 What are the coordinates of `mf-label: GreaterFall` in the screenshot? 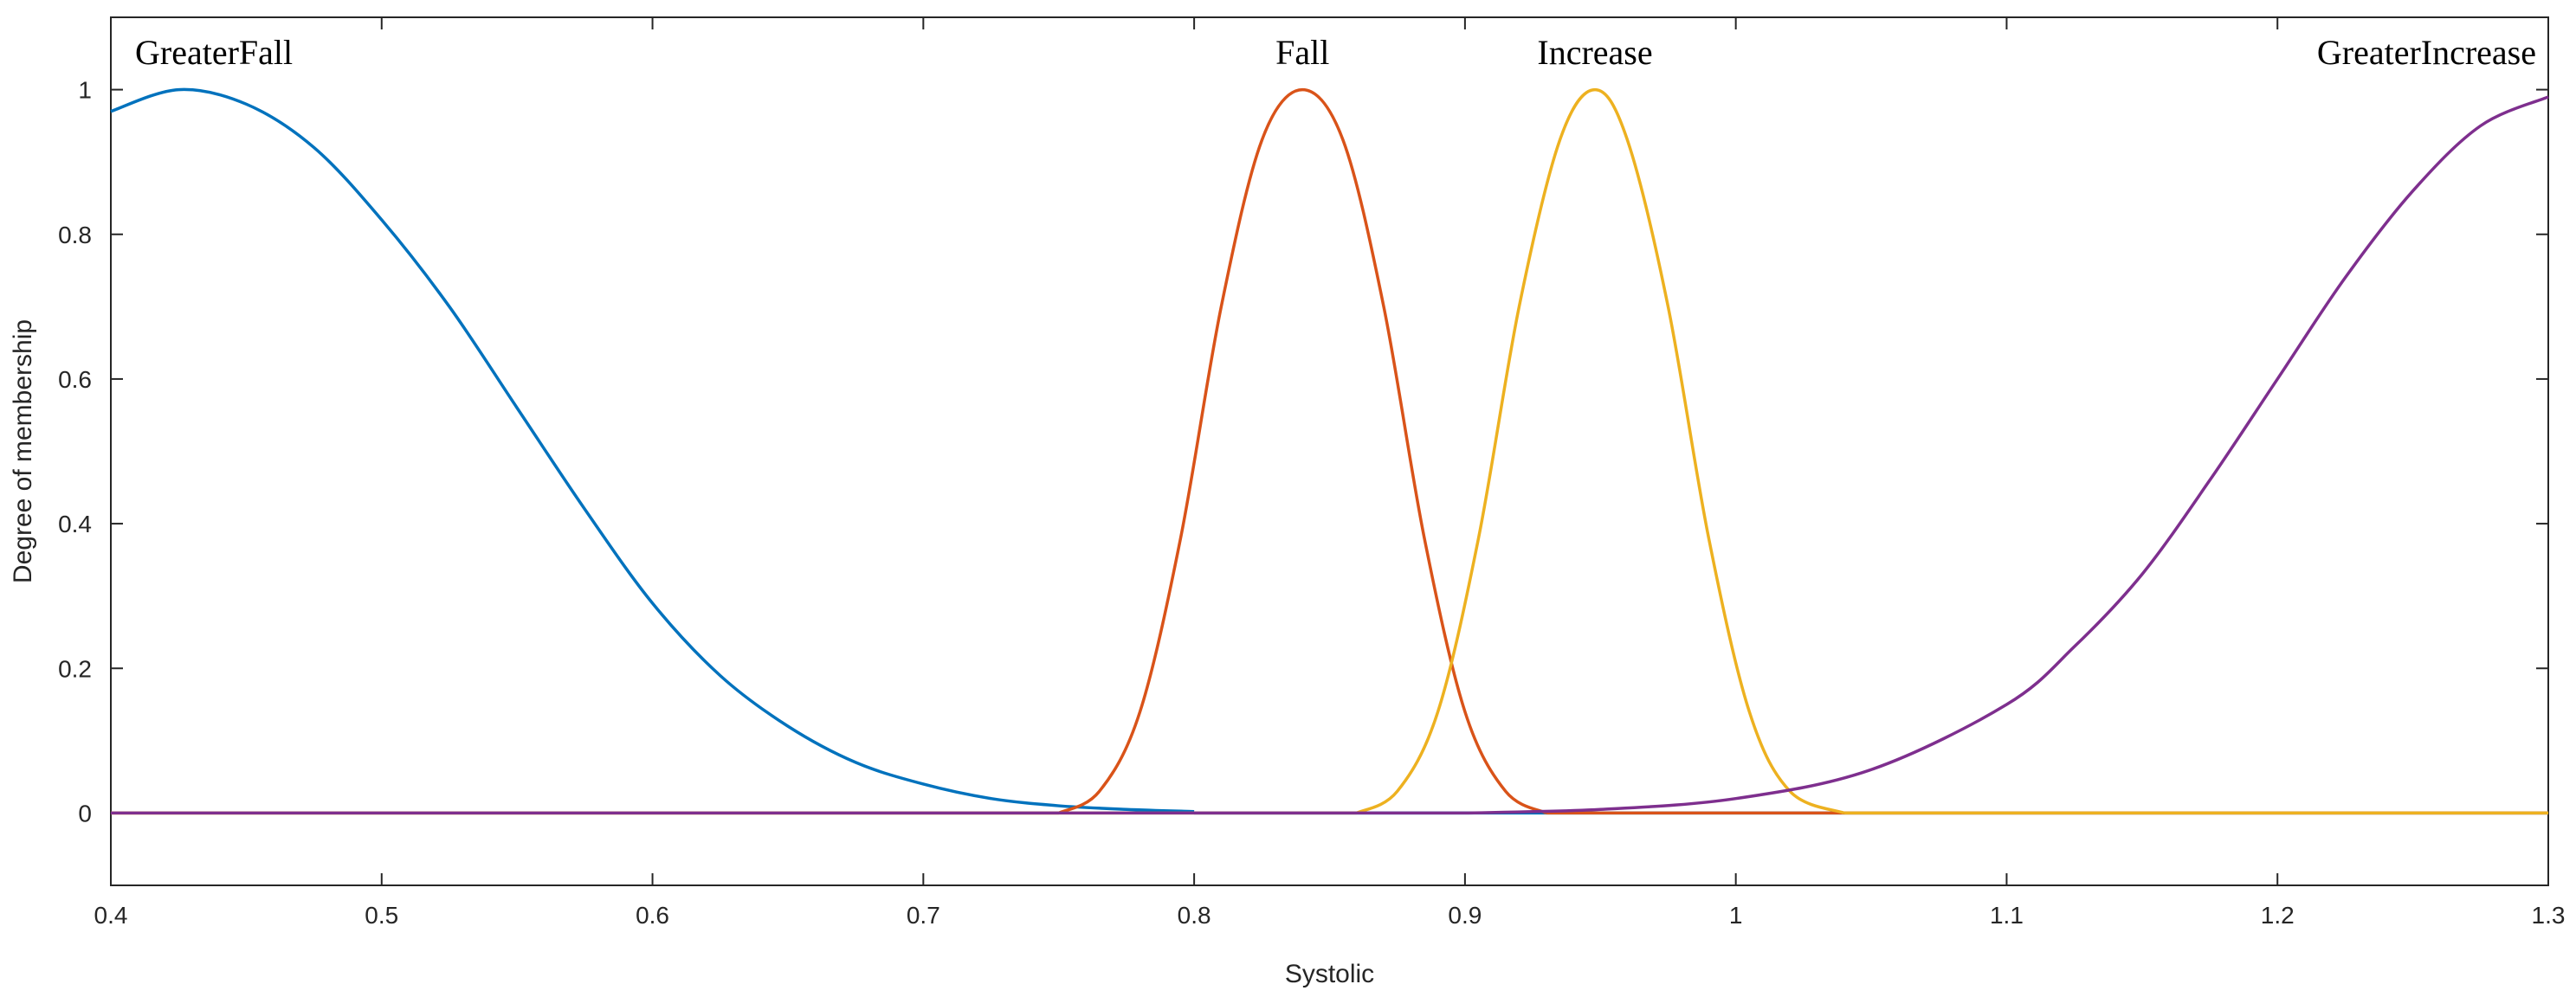 It's located at (214, 52).